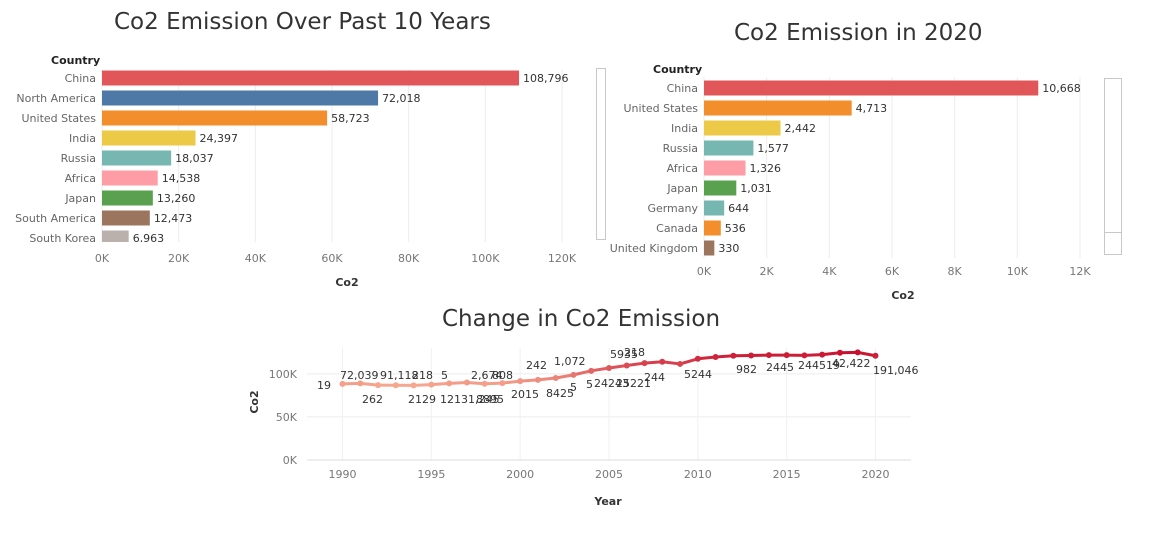 The image size is (1149, 533). Describe the element at coordinates (609, 474) in the screenshot. I see `x-tick-label: 2005` at that location.